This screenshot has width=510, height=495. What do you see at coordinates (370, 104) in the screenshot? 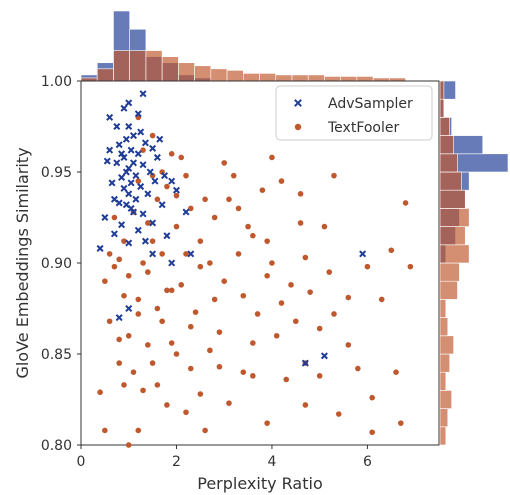
I see `legend-advsampler-label: AdvSampler` at bounding box center [370, 104].